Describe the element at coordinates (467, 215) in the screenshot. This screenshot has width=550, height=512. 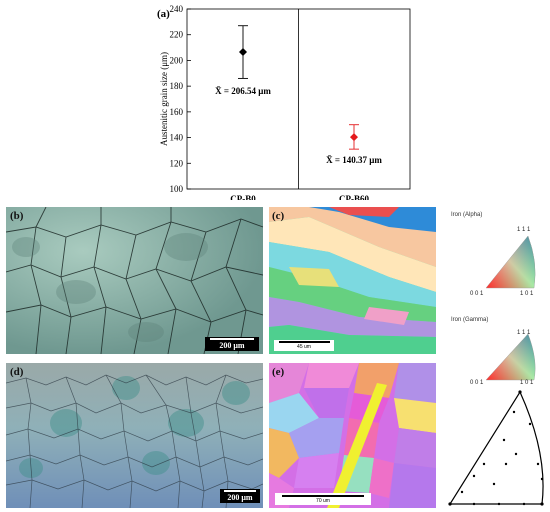
I see `legend-title-alpha: Iron (Alpha)` at that location.